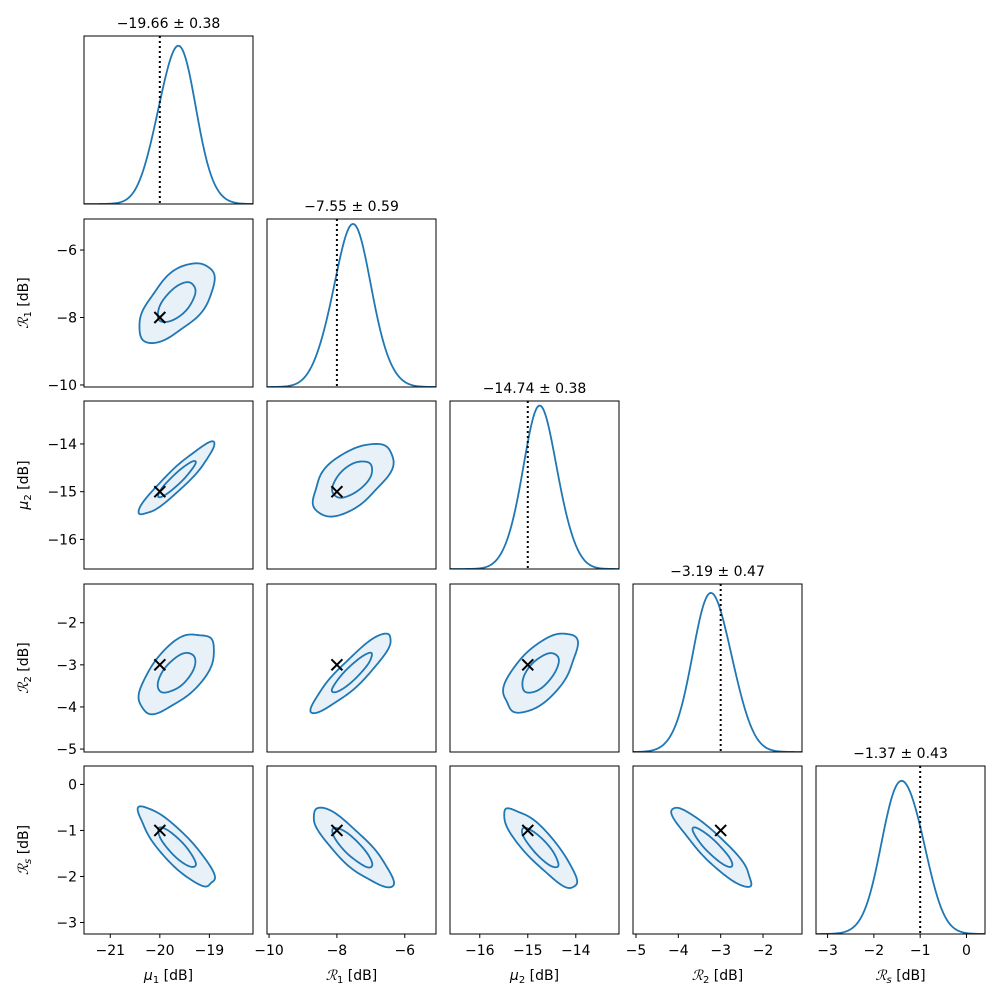 The width and height of the screenshot is (1000, 1000). Describe the element at coordinates (66, 708) in the screenshot. I see `y-tick-label: −4` at that location.